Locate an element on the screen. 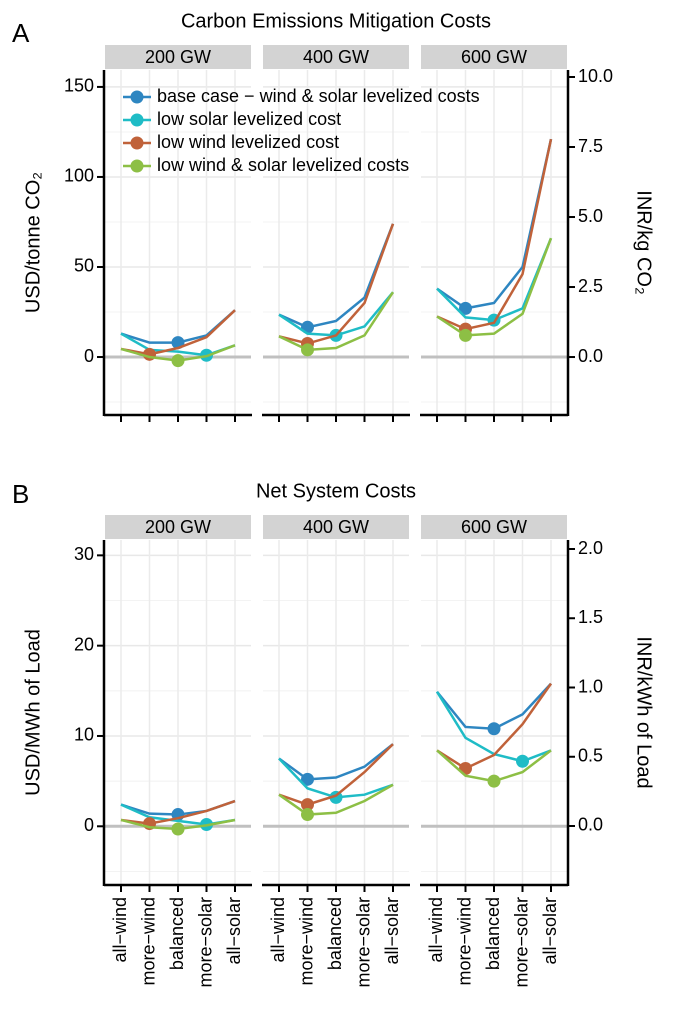  y-tick-label: 30 is located at coordinates (84, 554).